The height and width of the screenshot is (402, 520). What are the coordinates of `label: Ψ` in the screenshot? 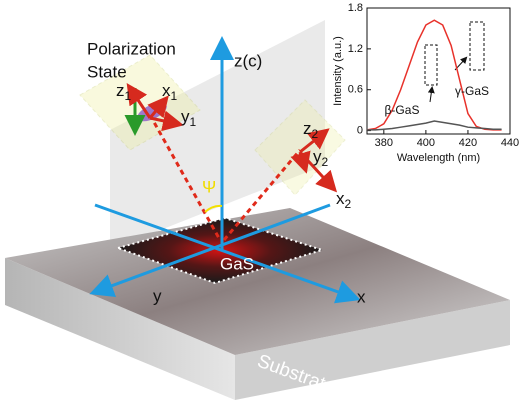 It's located at (209, 186).